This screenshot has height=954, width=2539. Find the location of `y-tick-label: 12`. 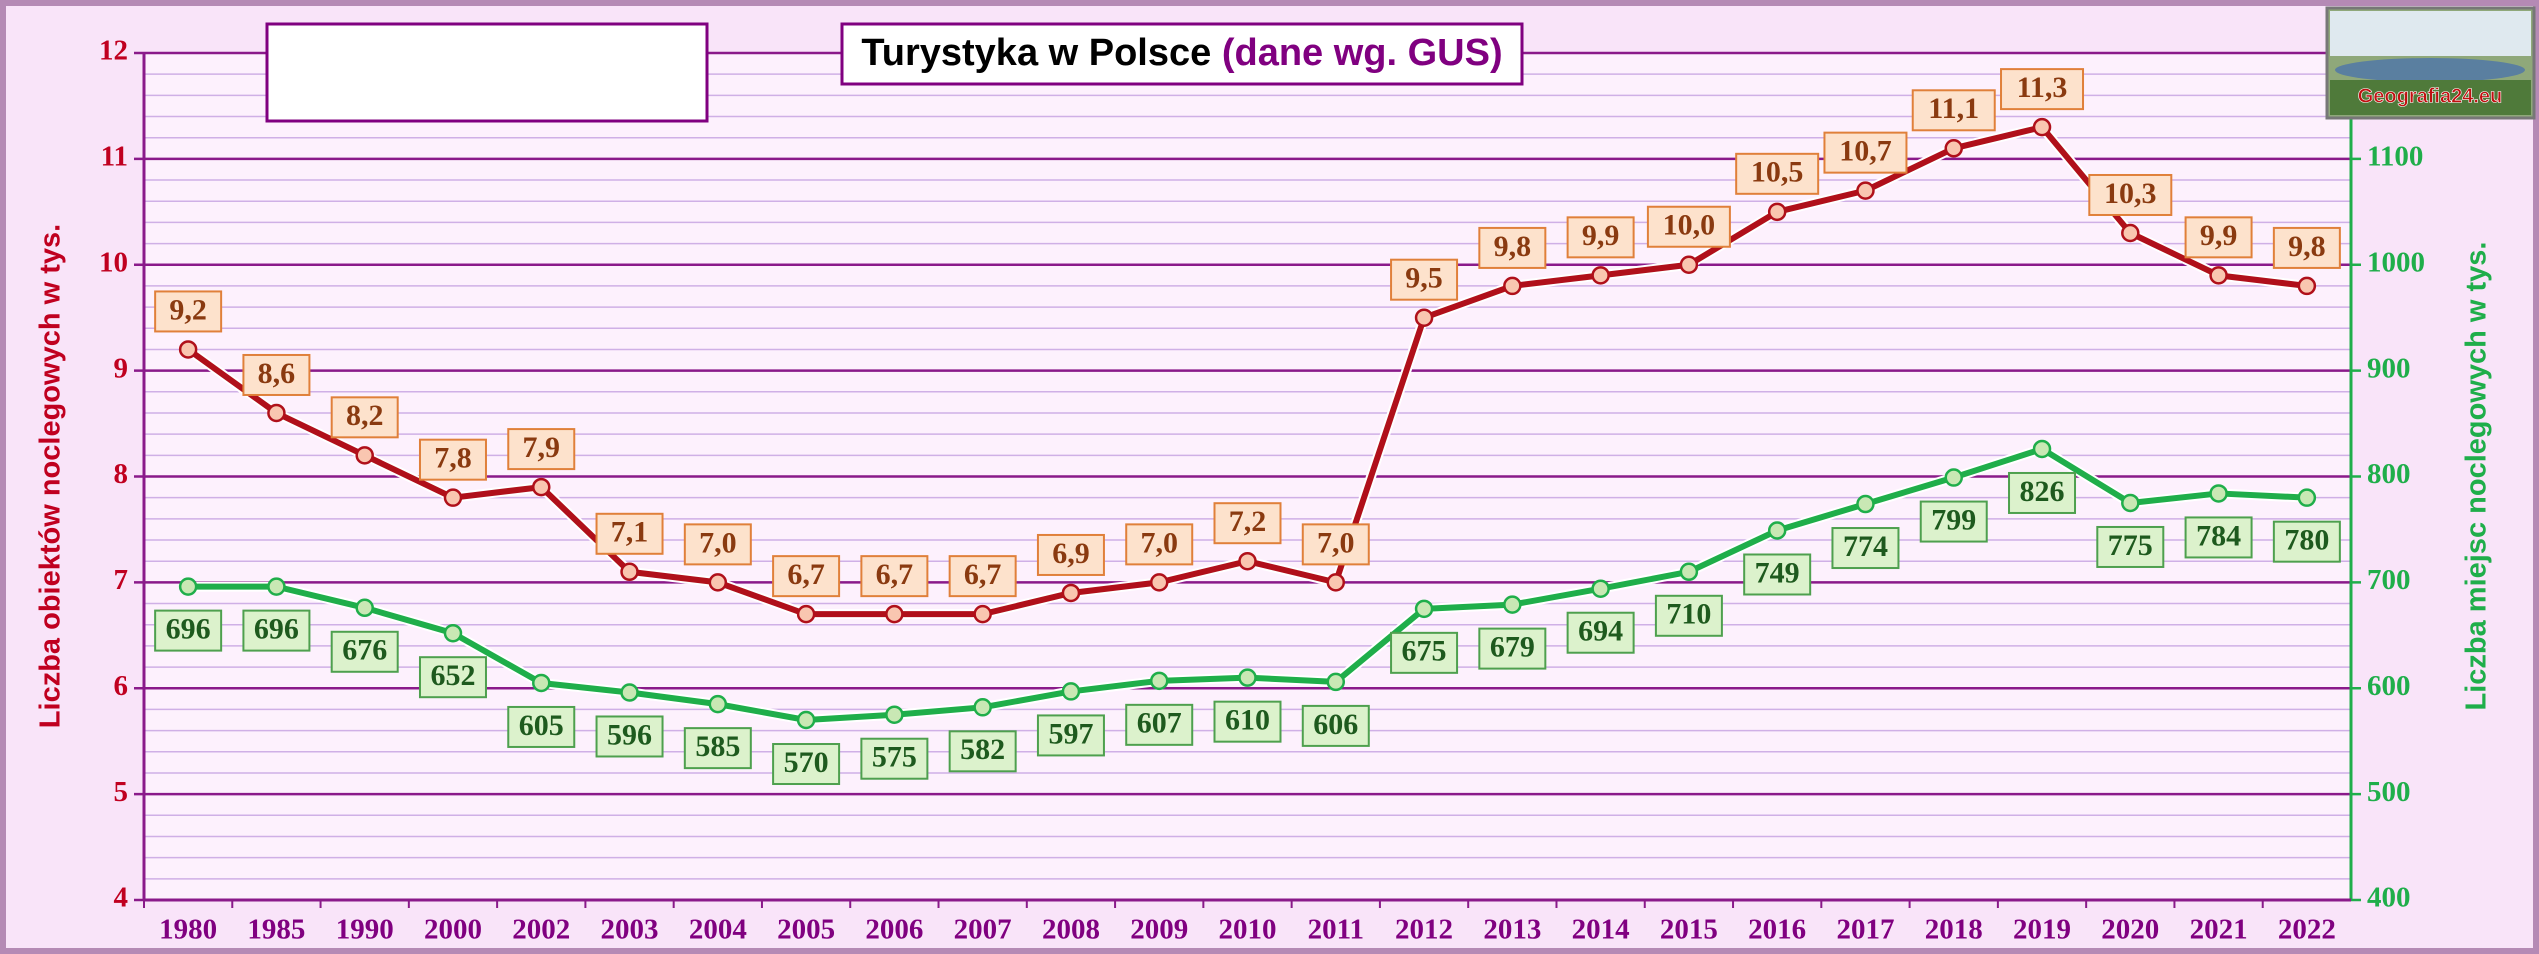

y-tick-label: 12 is located at coordinates (113, 51).